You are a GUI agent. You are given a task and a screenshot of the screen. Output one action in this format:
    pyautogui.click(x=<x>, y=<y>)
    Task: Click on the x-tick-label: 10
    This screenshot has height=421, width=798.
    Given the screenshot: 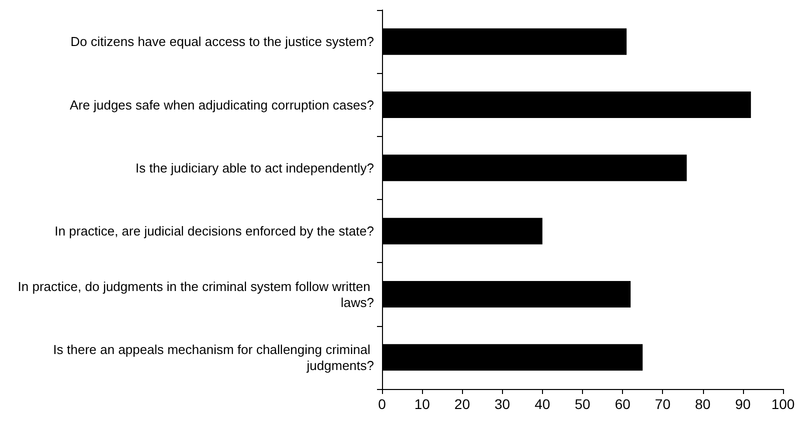 What is the action you would take?
    pyautogui.click(x=422, y=404)
    